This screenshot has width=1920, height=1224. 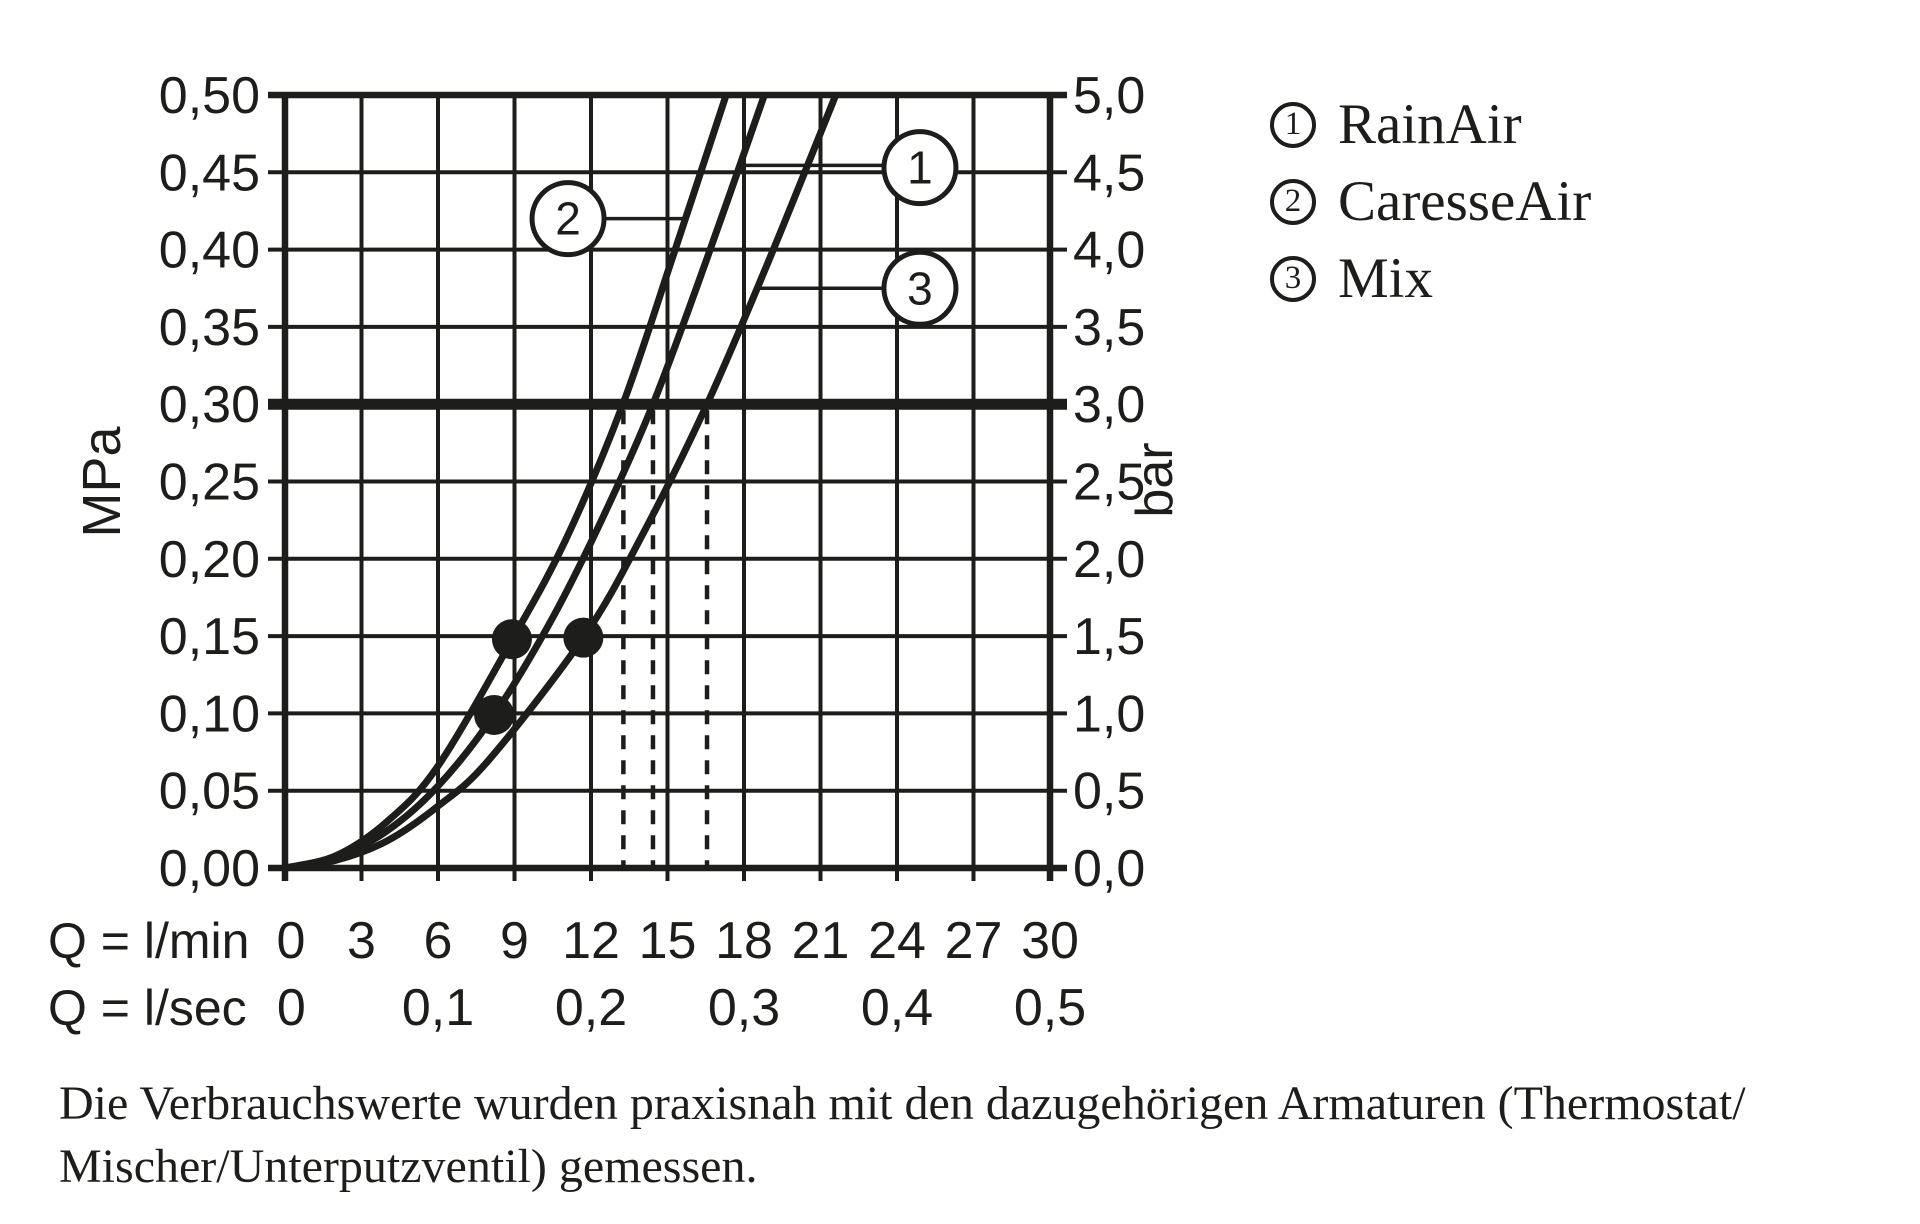 What do you see at coordinates (1109, 637) in the screenshot?
I see `y-right-tick-label: 1,5` at bounding box center [1109, 637].